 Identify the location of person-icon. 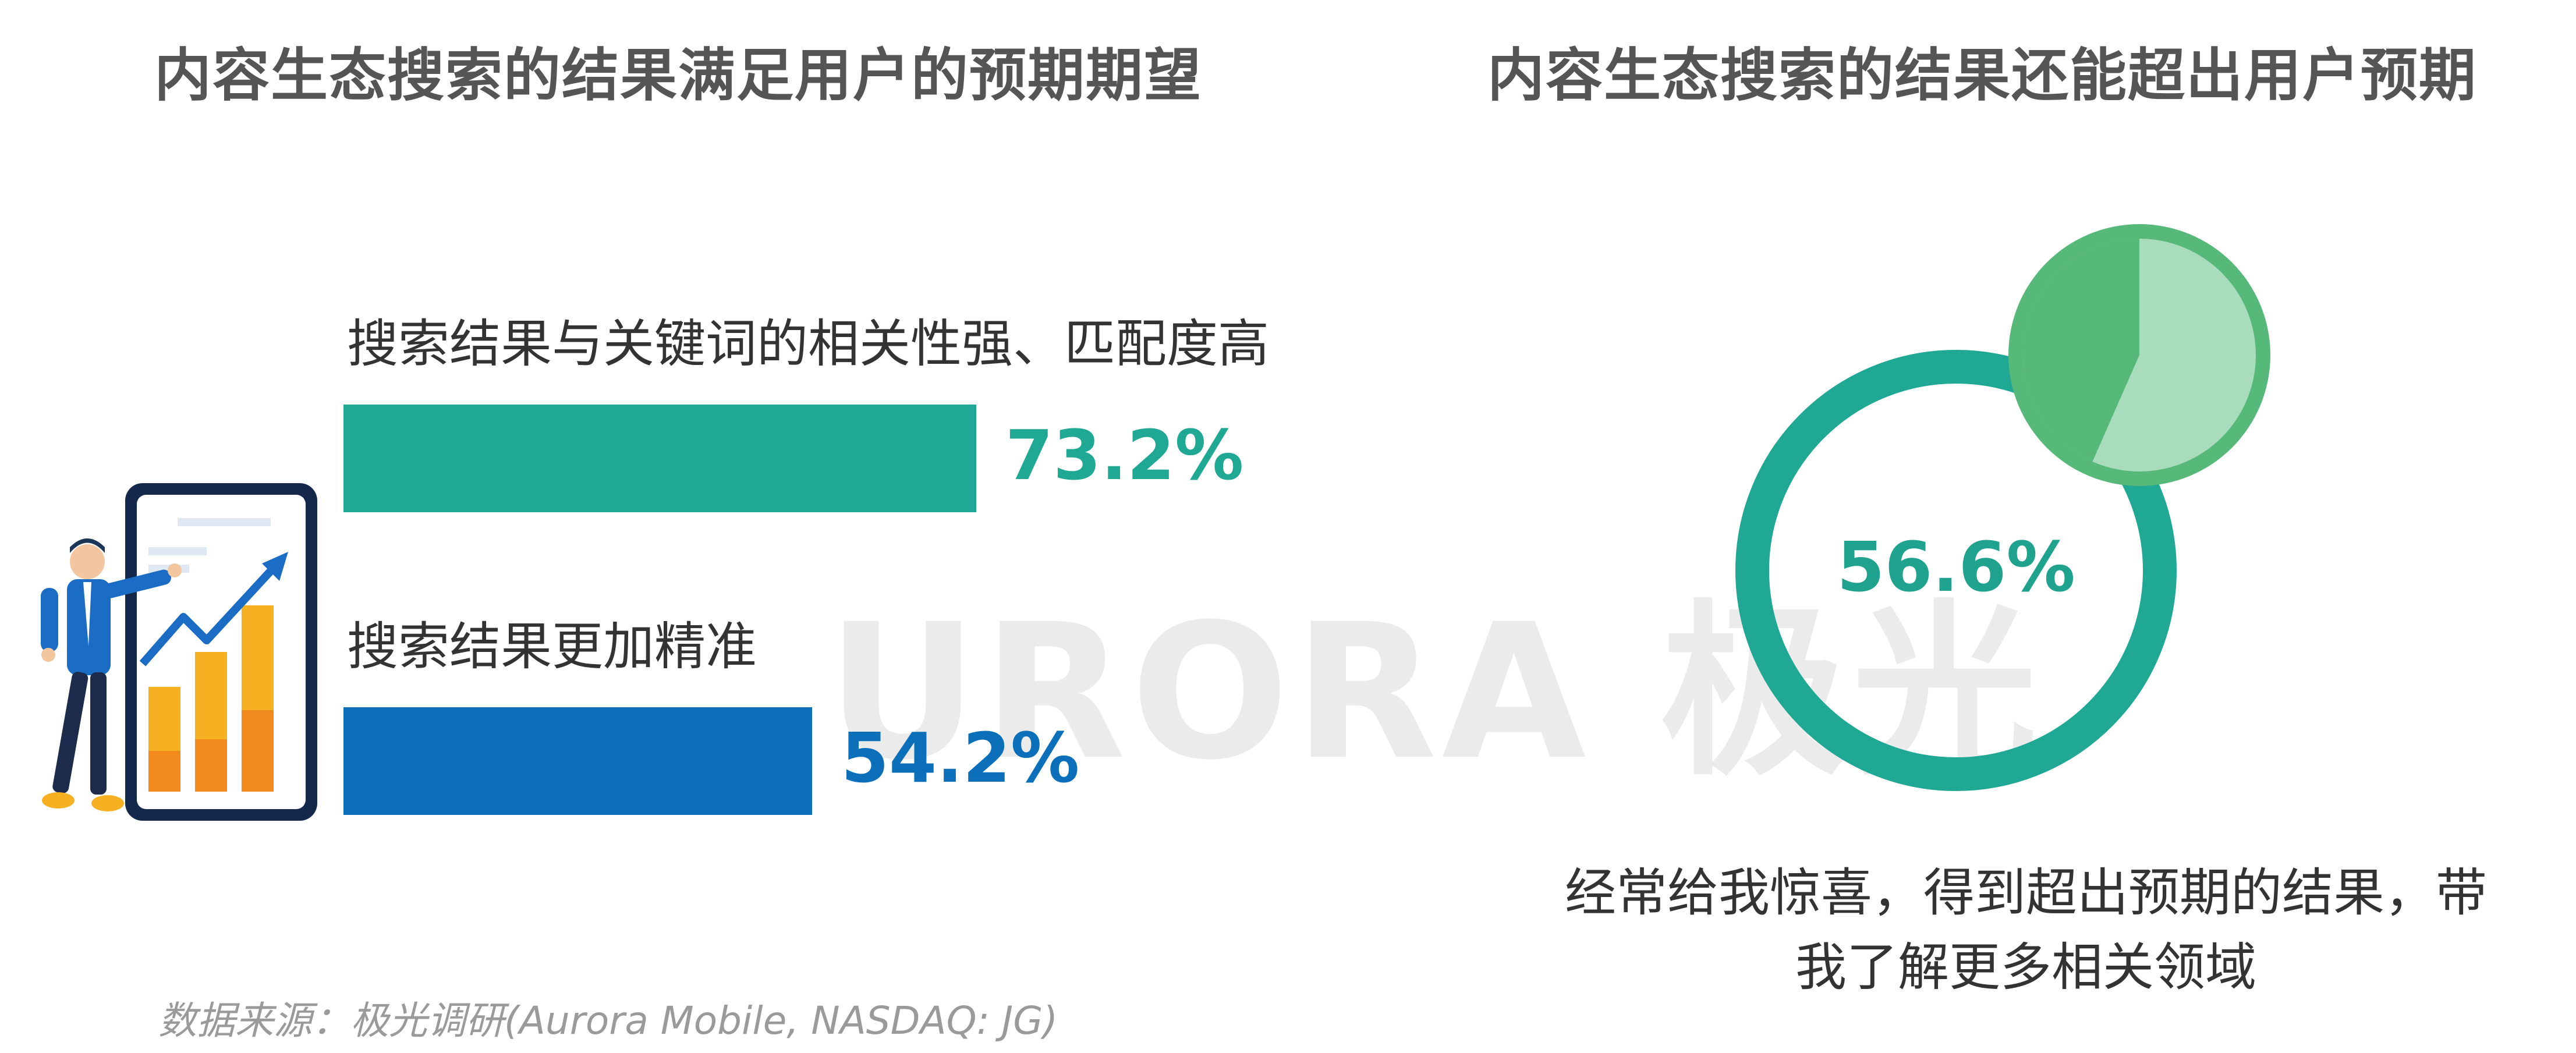
(111, 674).